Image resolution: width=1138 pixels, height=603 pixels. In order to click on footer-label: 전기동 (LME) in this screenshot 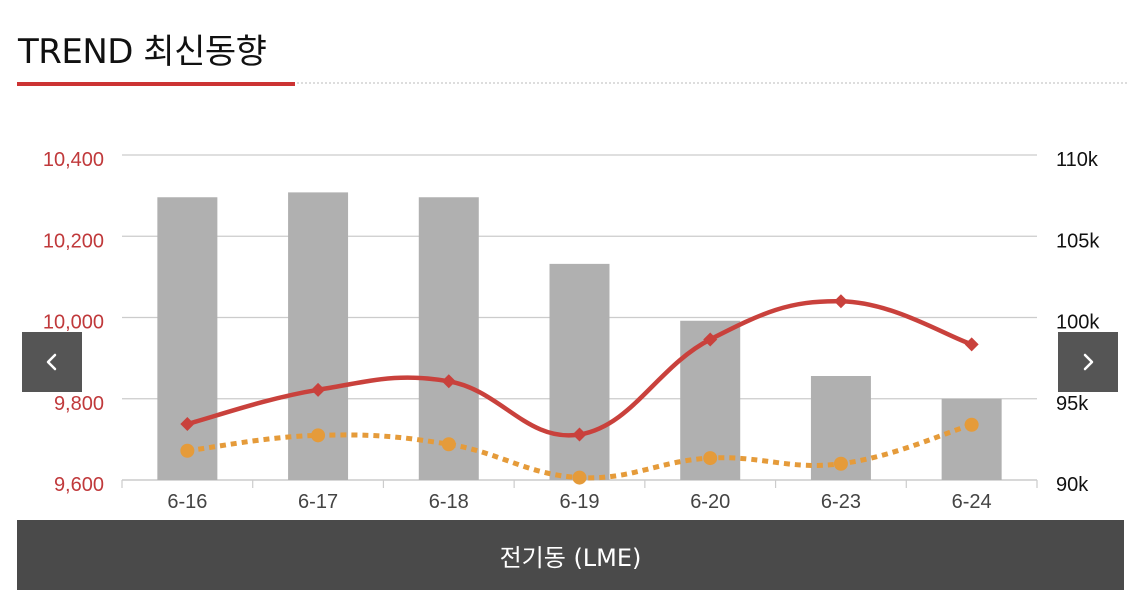, I will do `click(570, 557)`.